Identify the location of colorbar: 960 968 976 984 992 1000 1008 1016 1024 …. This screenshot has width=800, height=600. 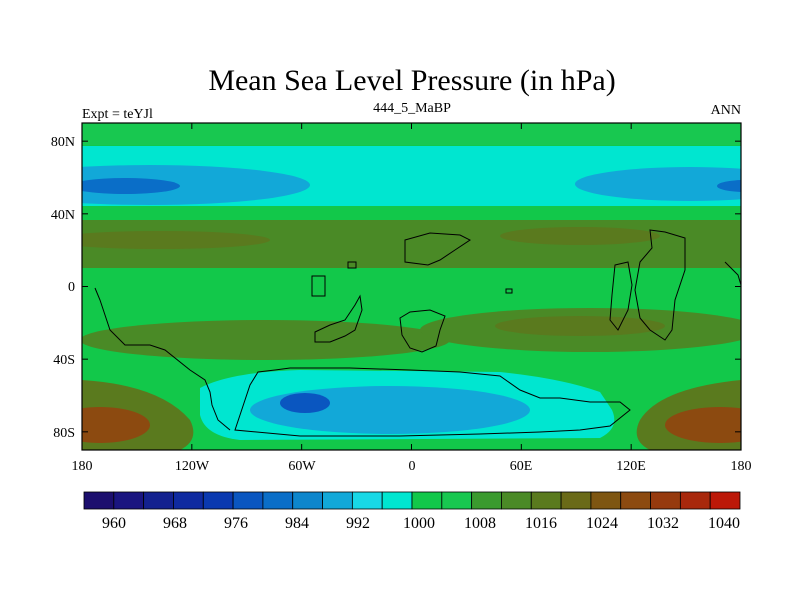
(412, 511).